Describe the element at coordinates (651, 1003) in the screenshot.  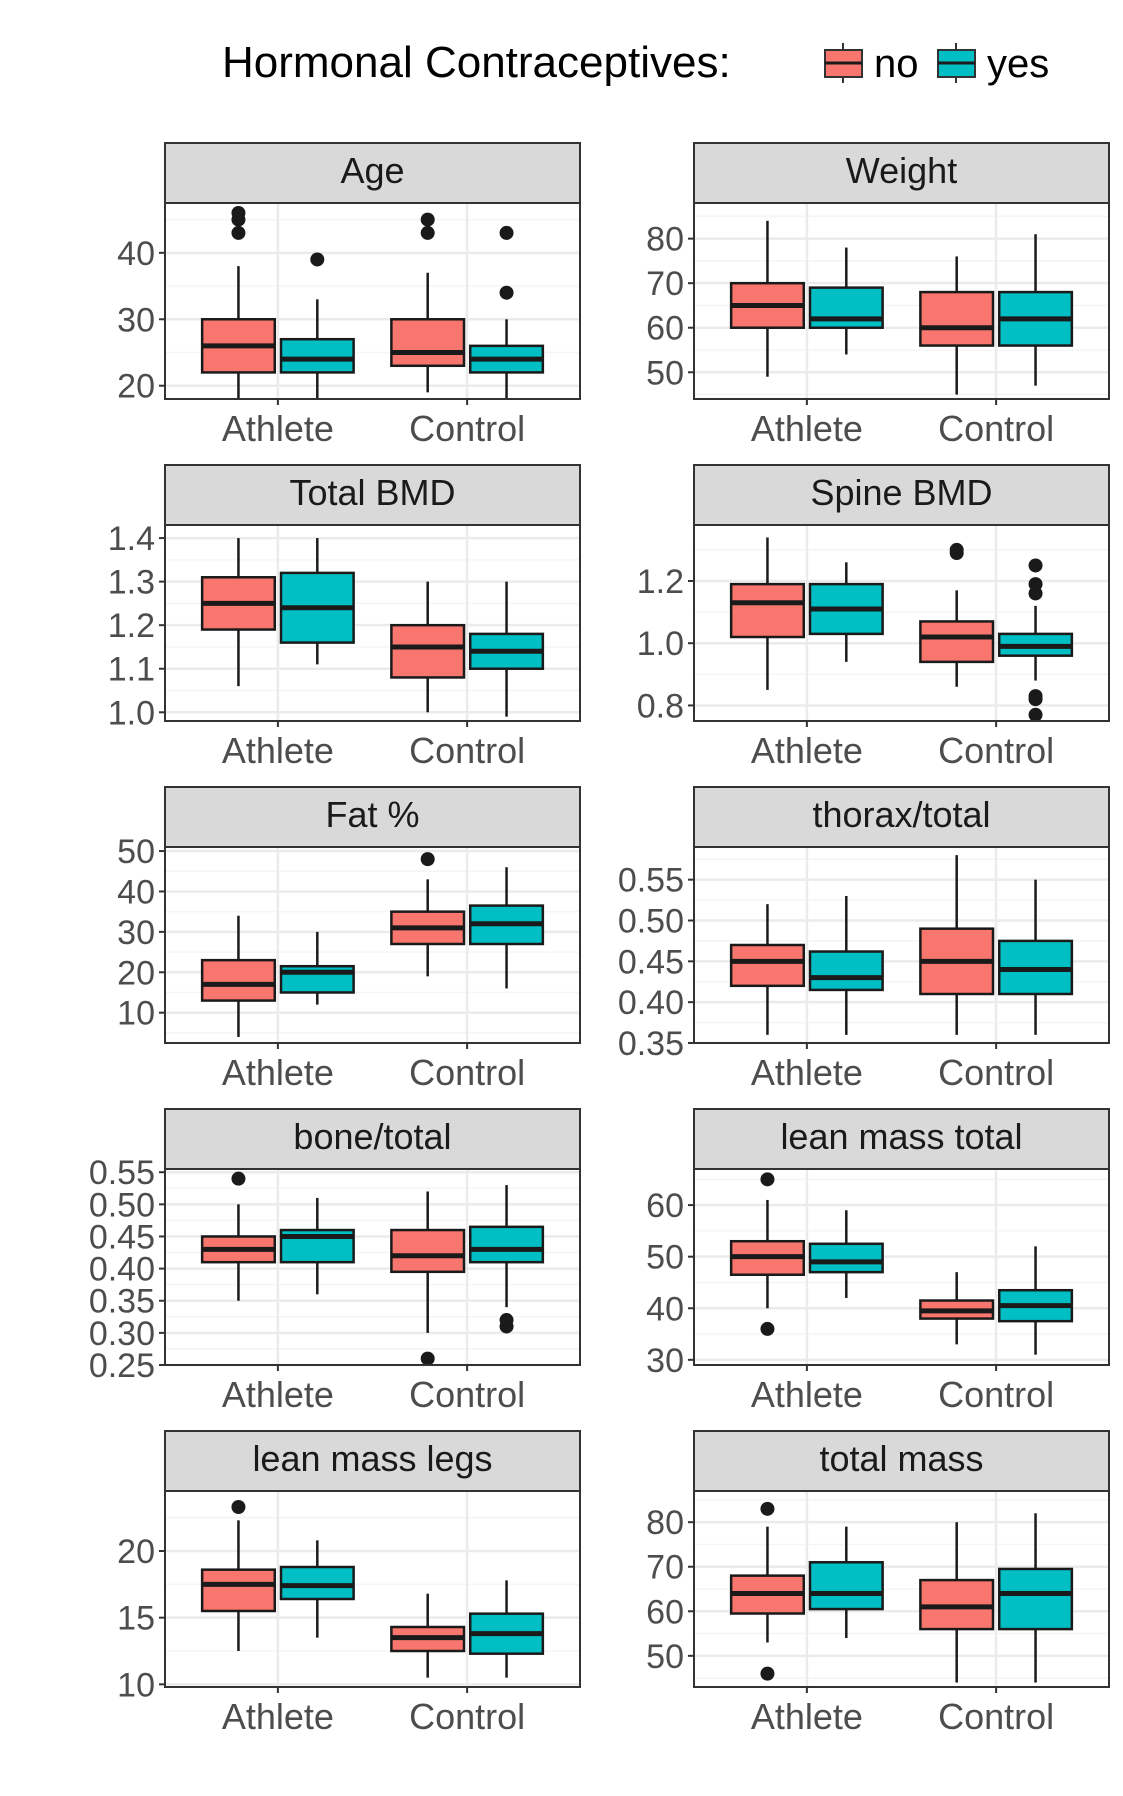
I see `y-tick-label: 0.40` at that location.